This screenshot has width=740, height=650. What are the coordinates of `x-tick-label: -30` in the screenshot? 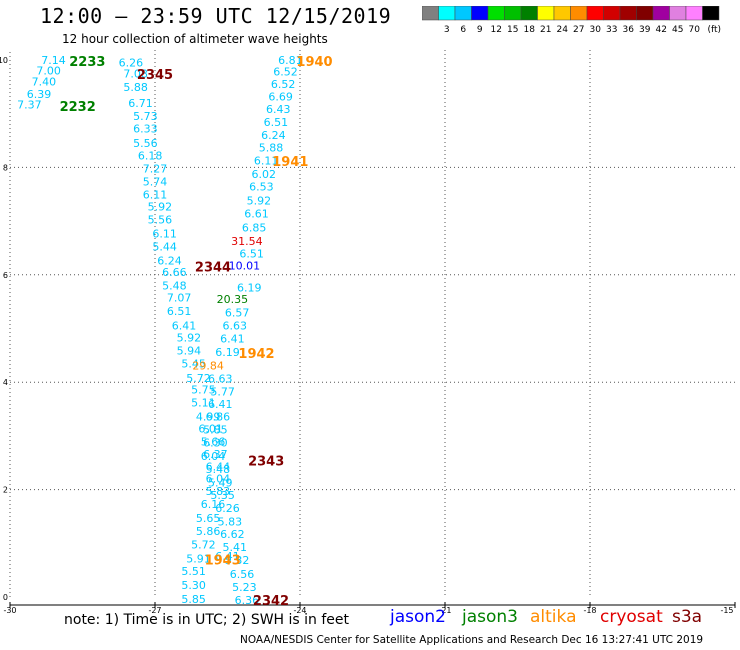 It's located at (9, 610).